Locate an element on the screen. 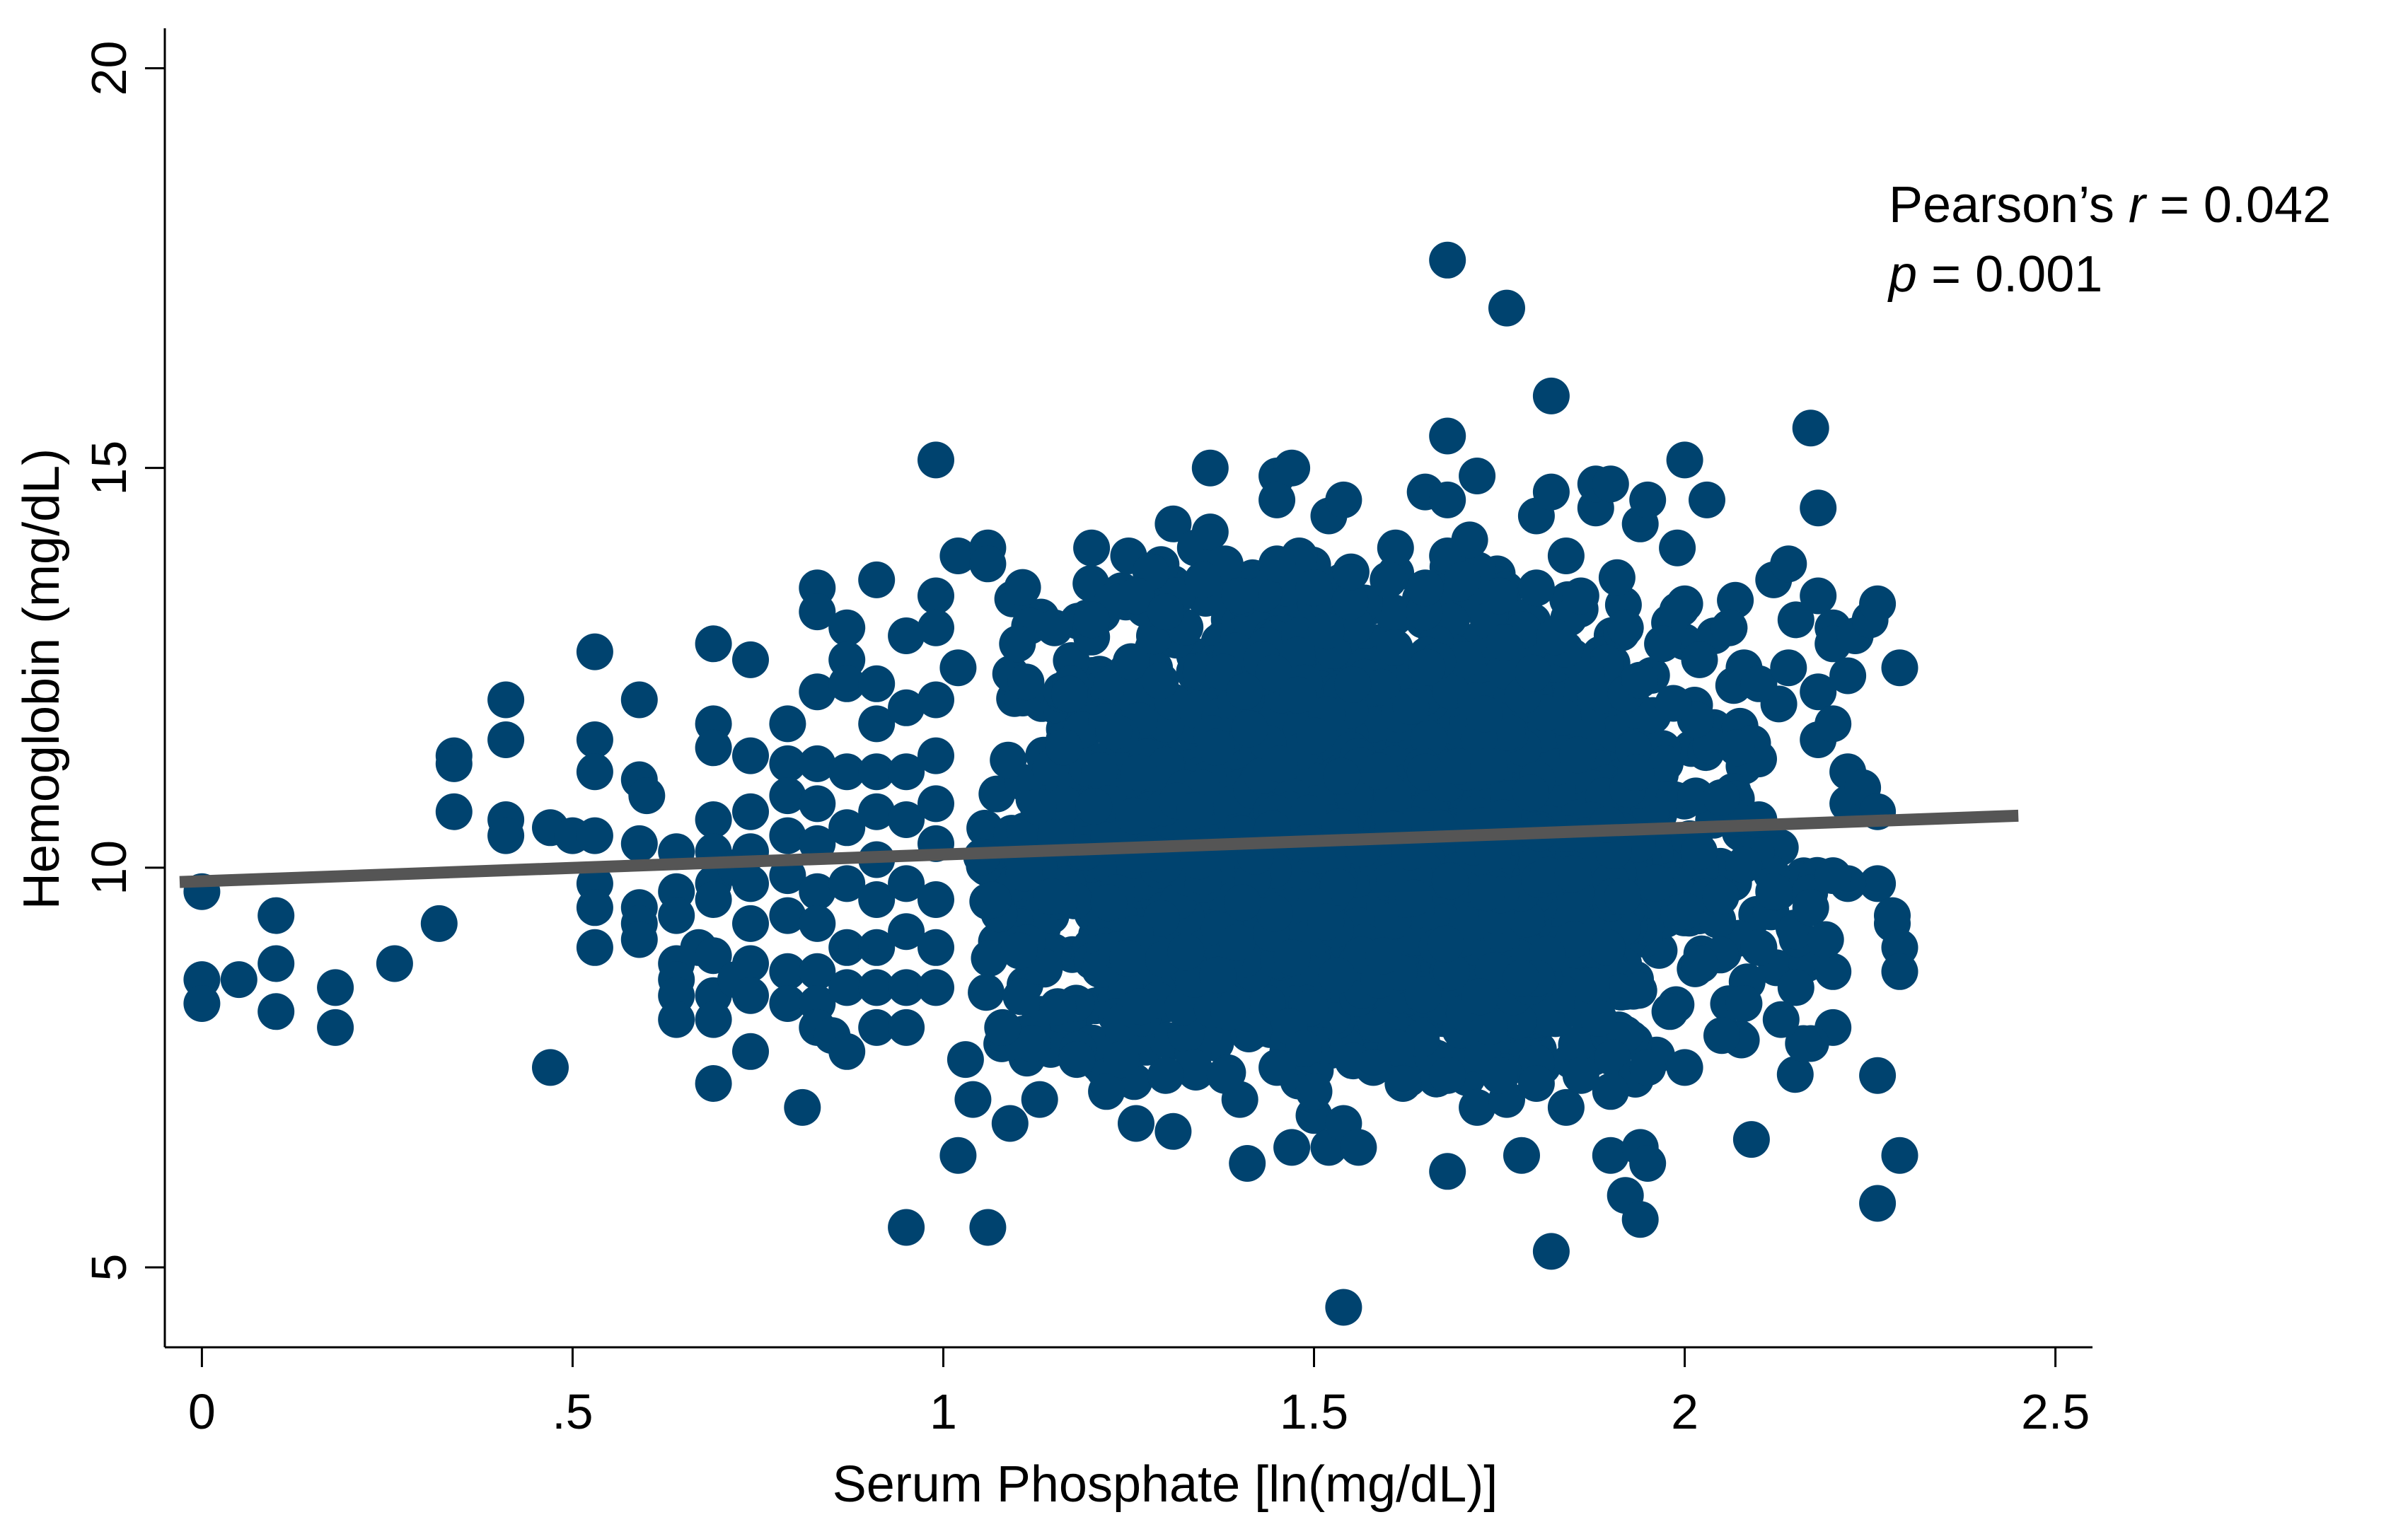 This screenshot has height=1534, width=2408. annotation-p-value: = 0.001 is located at coordinates (2009, 274).